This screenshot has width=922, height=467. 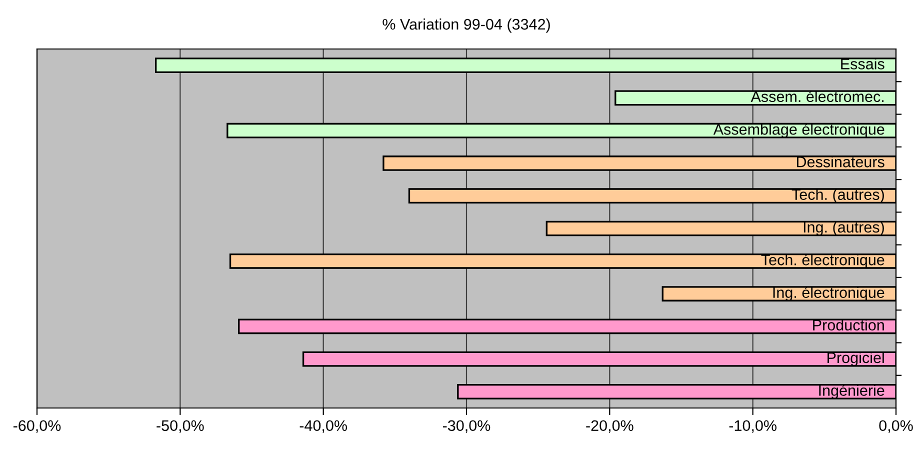 I want to click on x-tick-label: -60,0%, so click(x=37, y=426).